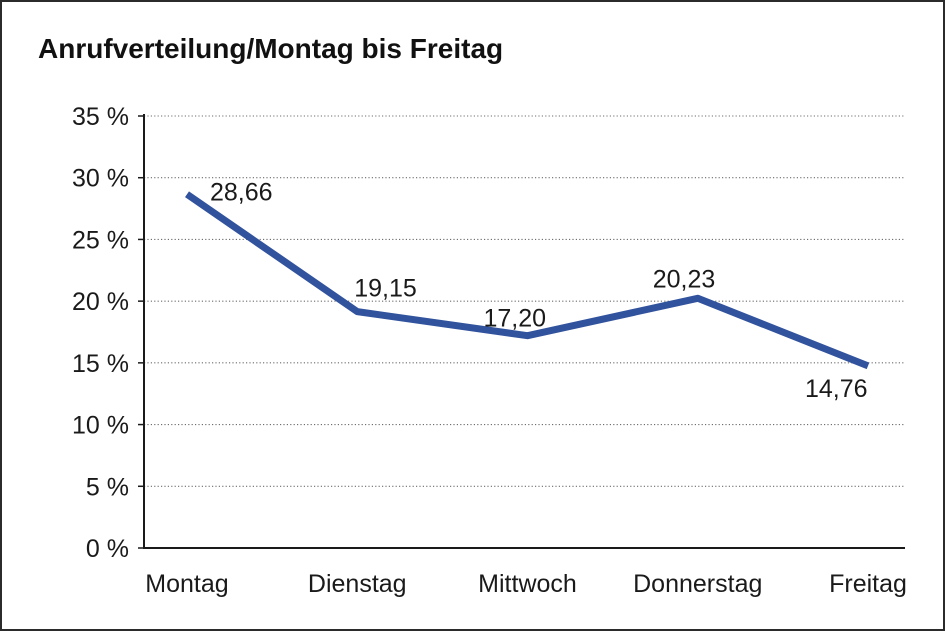 The width and height of the screenshot is (945, 631). Describe the element at coordinates (836, 389) in the screenshot. I see `data-point-label: 14,76` at that location.